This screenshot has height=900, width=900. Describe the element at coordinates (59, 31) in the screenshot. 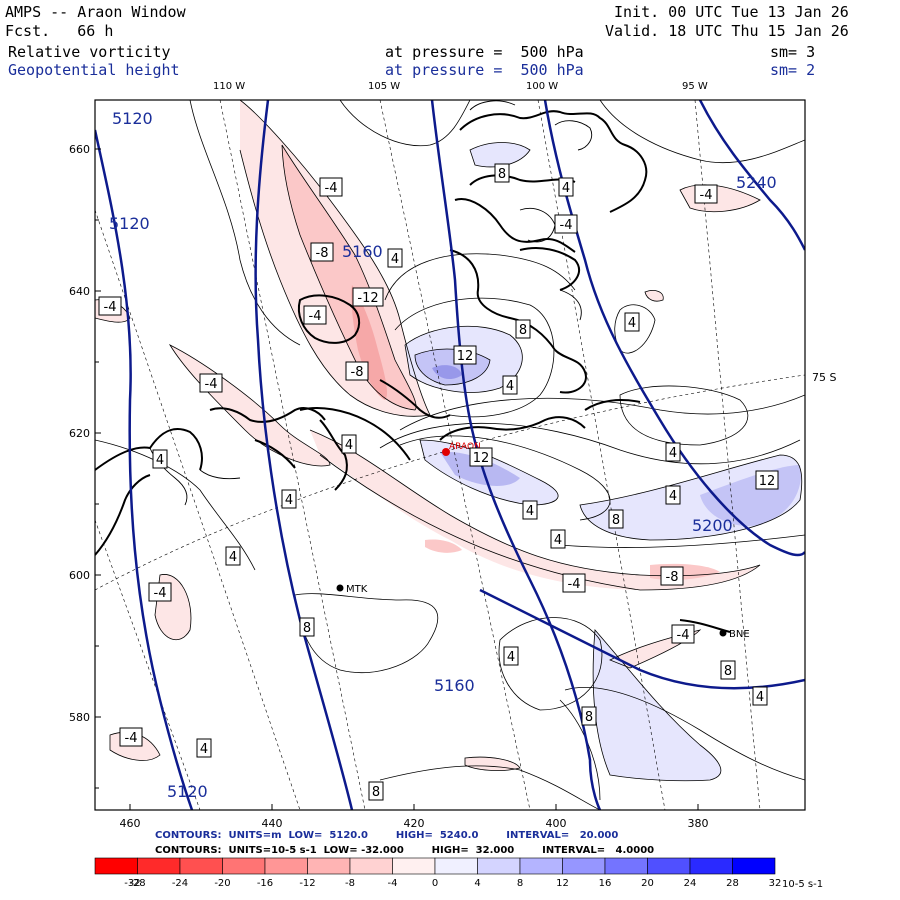

I see `forecast-hour: Fcst. 66 h` at that location.